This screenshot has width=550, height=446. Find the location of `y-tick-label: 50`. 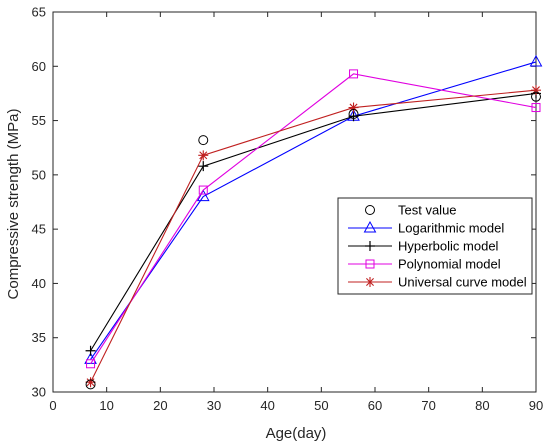

y-tick-label: 50 is located at coordinates (39, 174).